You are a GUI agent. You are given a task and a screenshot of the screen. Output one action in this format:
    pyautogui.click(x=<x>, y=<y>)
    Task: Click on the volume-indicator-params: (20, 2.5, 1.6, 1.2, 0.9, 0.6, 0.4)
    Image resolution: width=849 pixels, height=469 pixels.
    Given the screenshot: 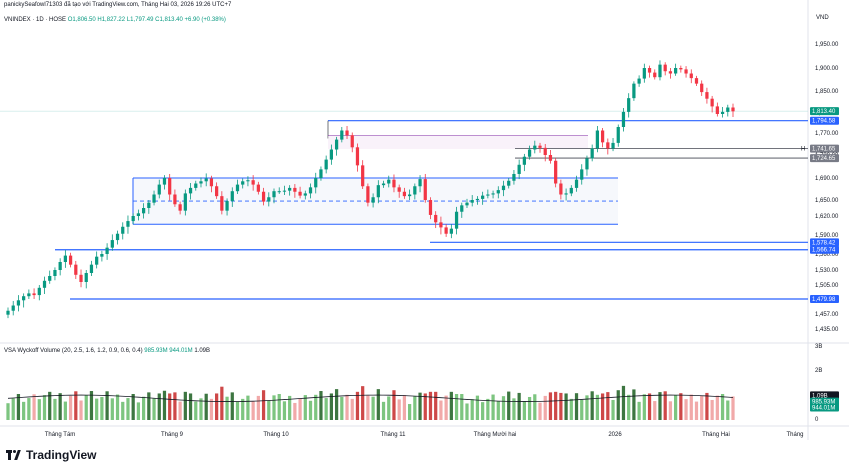 What is the action you would take?
    pyautogui.click(x=102, y=351)
    